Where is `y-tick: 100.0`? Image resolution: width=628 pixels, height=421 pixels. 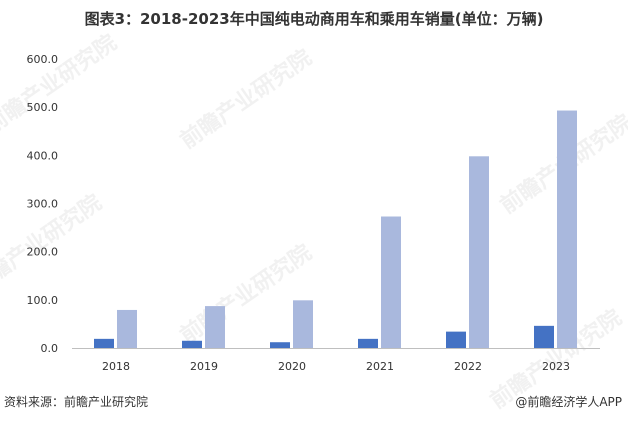 y-tick: 100.0 is located at coordinates (43, 300).